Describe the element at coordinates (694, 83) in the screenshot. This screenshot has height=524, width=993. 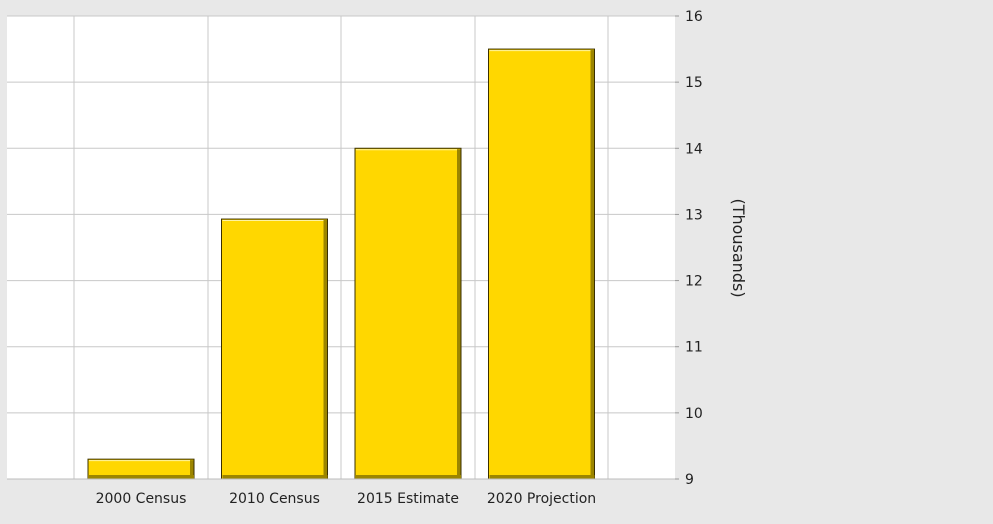
I see `y-tick-label: 15` at that location.